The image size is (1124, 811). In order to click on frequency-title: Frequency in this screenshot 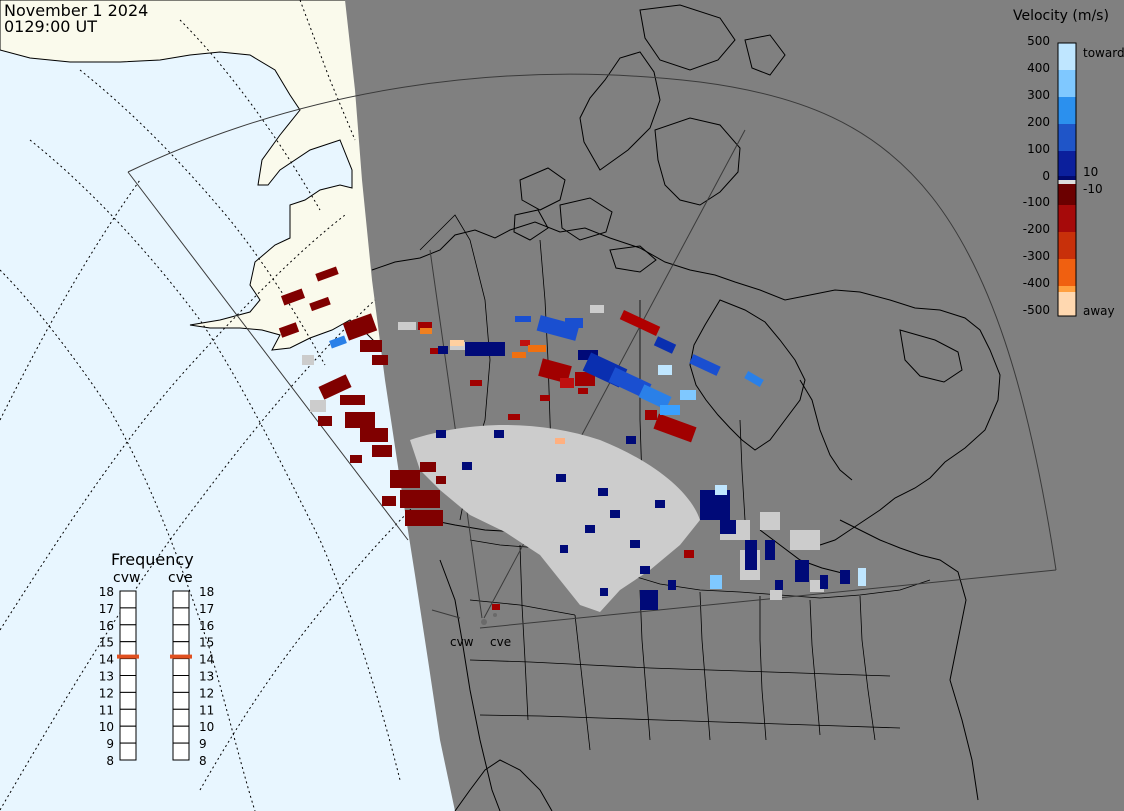, I will do `click(152, 559)`.